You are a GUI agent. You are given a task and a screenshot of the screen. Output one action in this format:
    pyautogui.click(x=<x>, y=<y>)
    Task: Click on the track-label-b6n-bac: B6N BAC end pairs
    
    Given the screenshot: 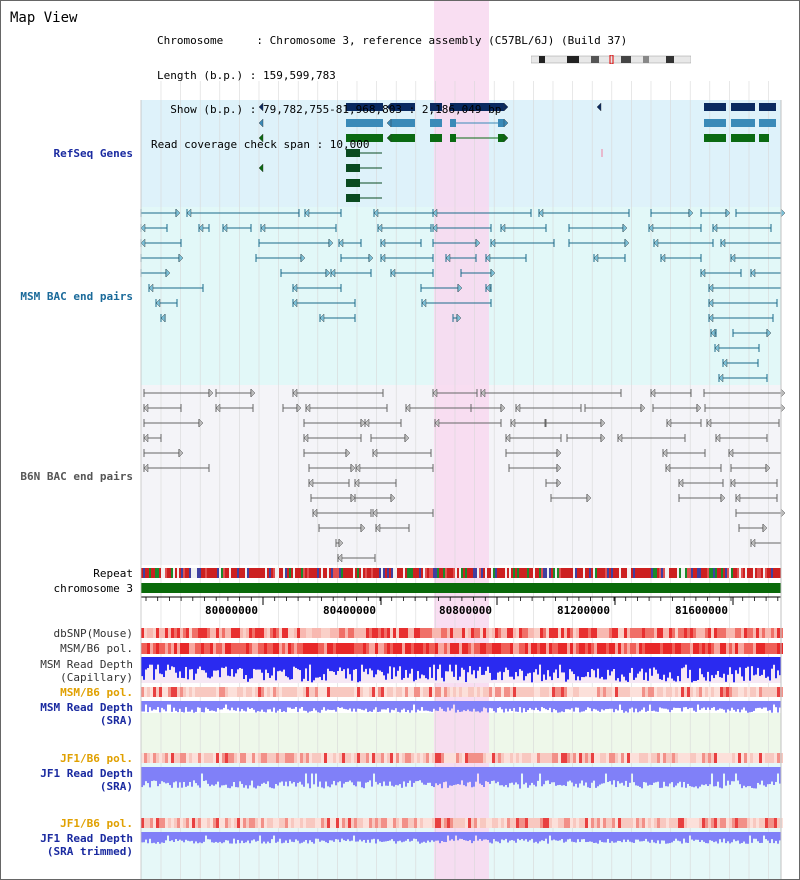 What is the action you would take?
    pyautogui.click(x=76, y=476)
    